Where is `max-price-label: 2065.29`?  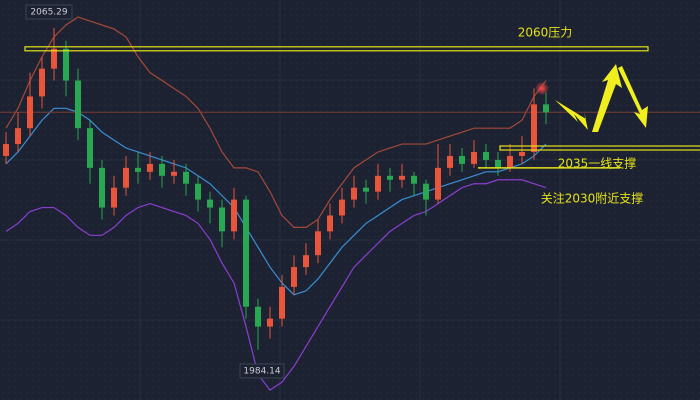 max-price-label: 2065.29 is located at coordinates (48, 13).